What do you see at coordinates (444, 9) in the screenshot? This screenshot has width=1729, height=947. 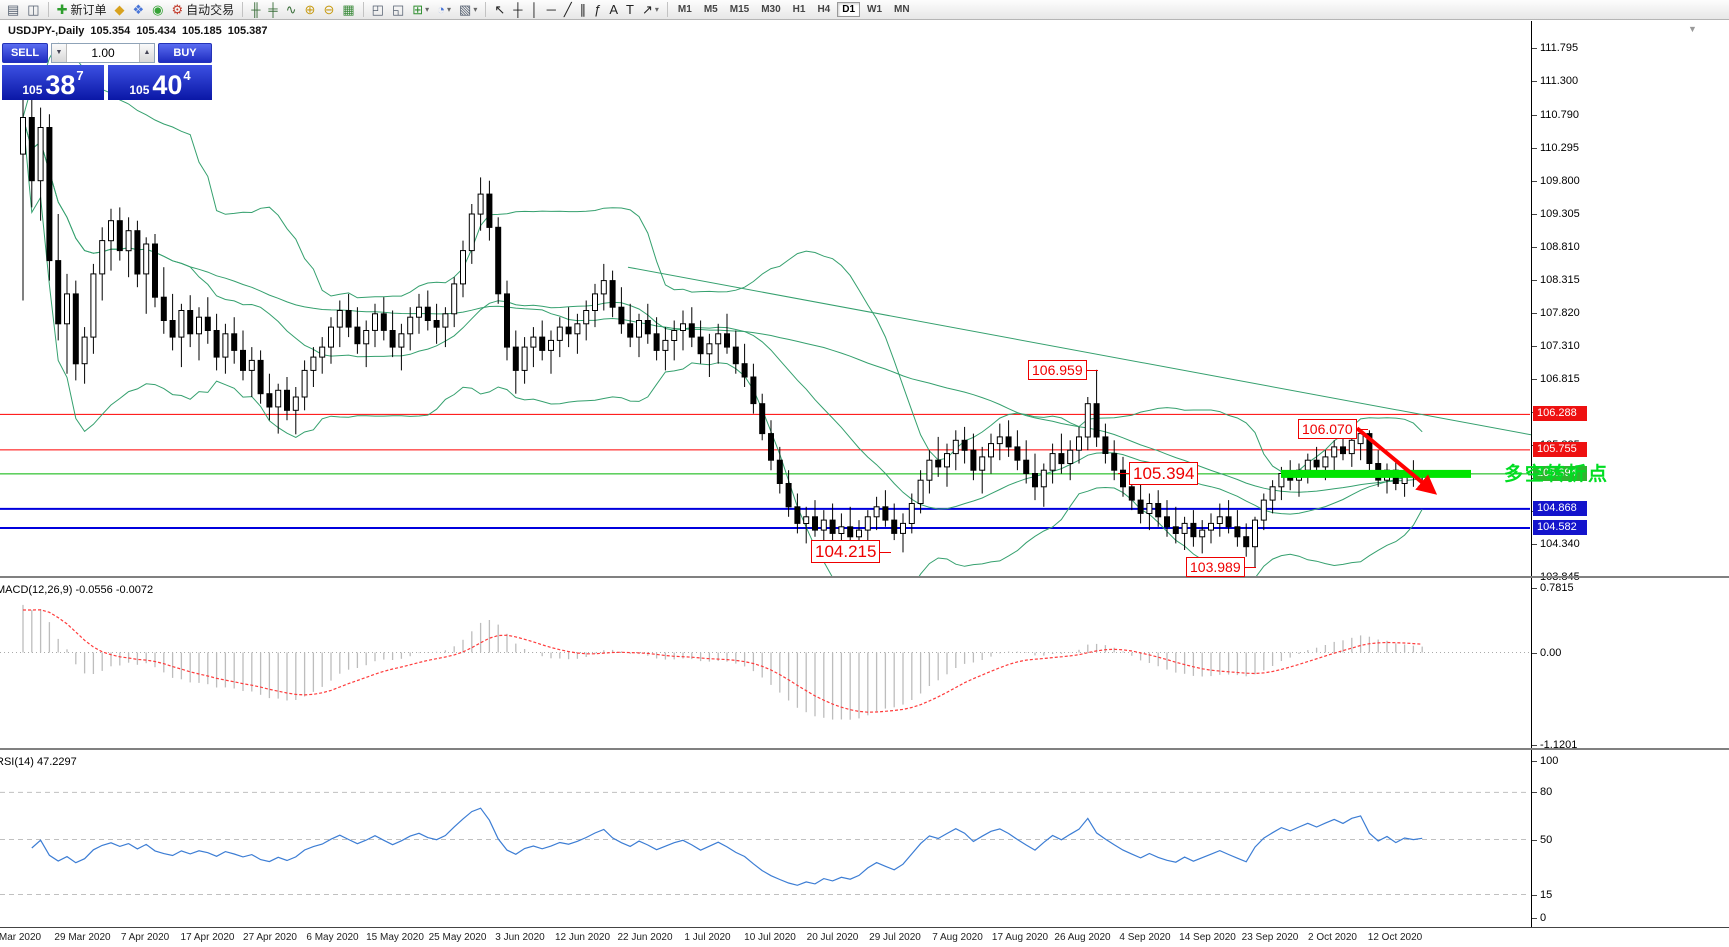 I see `periods-button: ◔ ▾` at bounding box center [444, 9].